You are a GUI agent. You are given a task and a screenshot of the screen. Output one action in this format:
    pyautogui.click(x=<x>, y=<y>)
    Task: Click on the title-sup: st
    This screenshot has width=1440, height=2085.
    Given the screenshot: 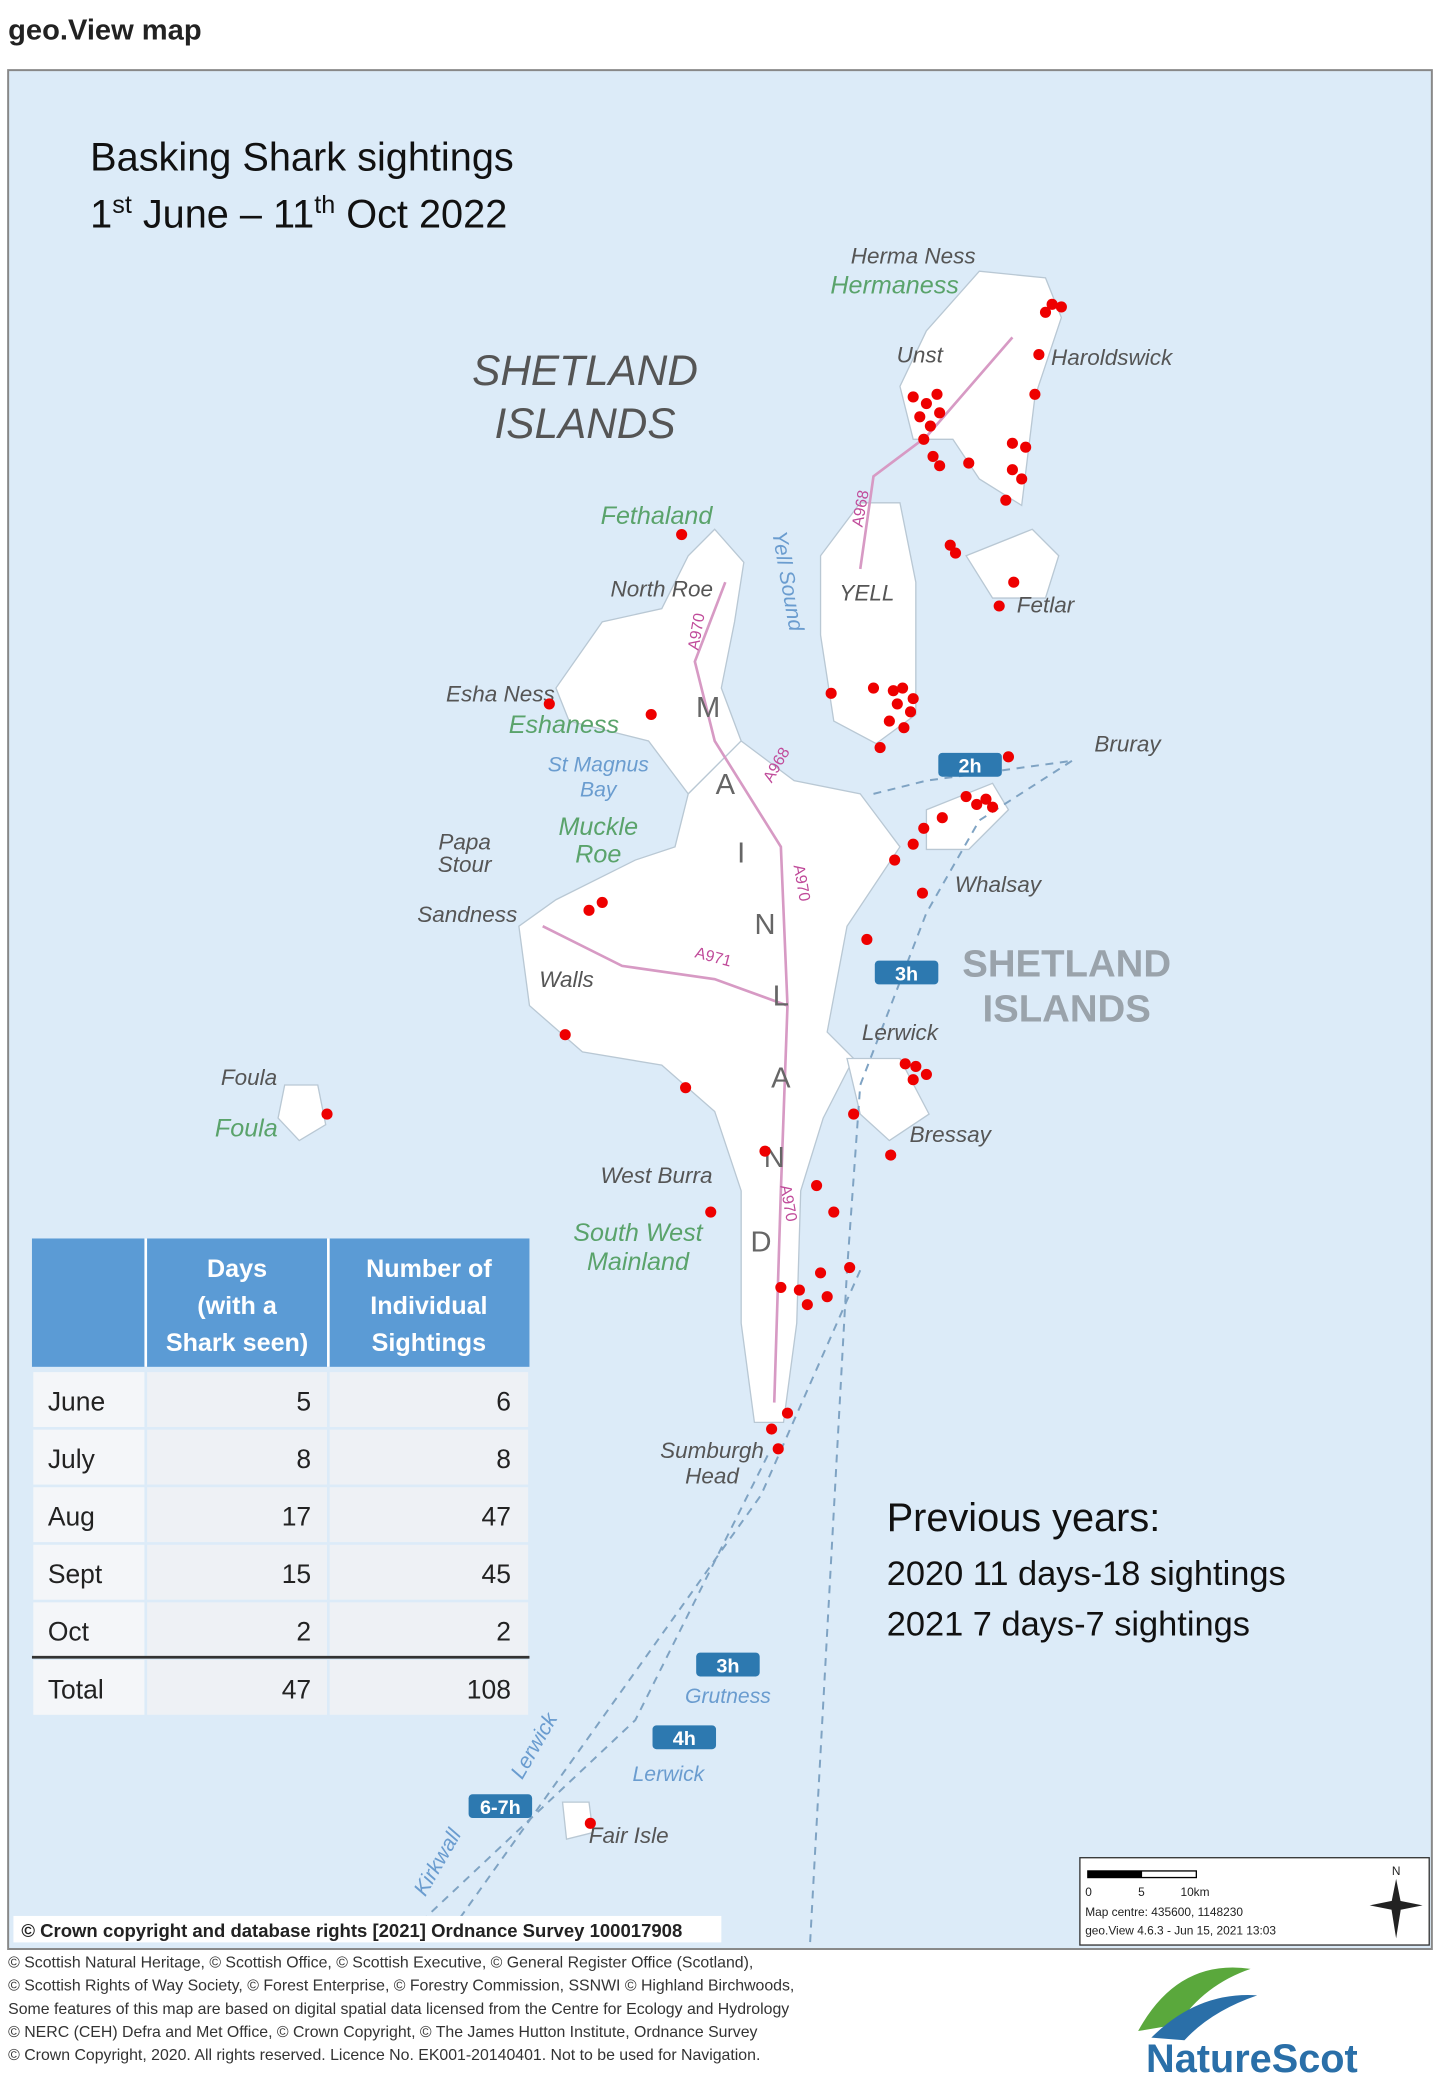 What is the action you would take?
    pyautogui.click(x=122, y=205)
    